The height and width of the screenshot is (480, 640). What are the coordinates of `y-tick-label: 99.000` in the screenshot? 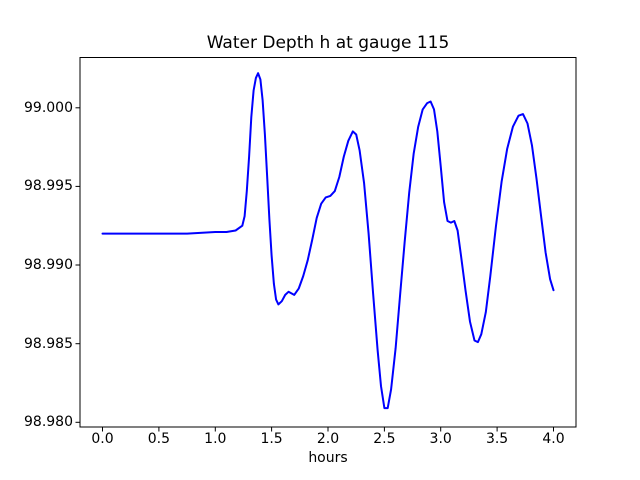 It's located at (48, 107).